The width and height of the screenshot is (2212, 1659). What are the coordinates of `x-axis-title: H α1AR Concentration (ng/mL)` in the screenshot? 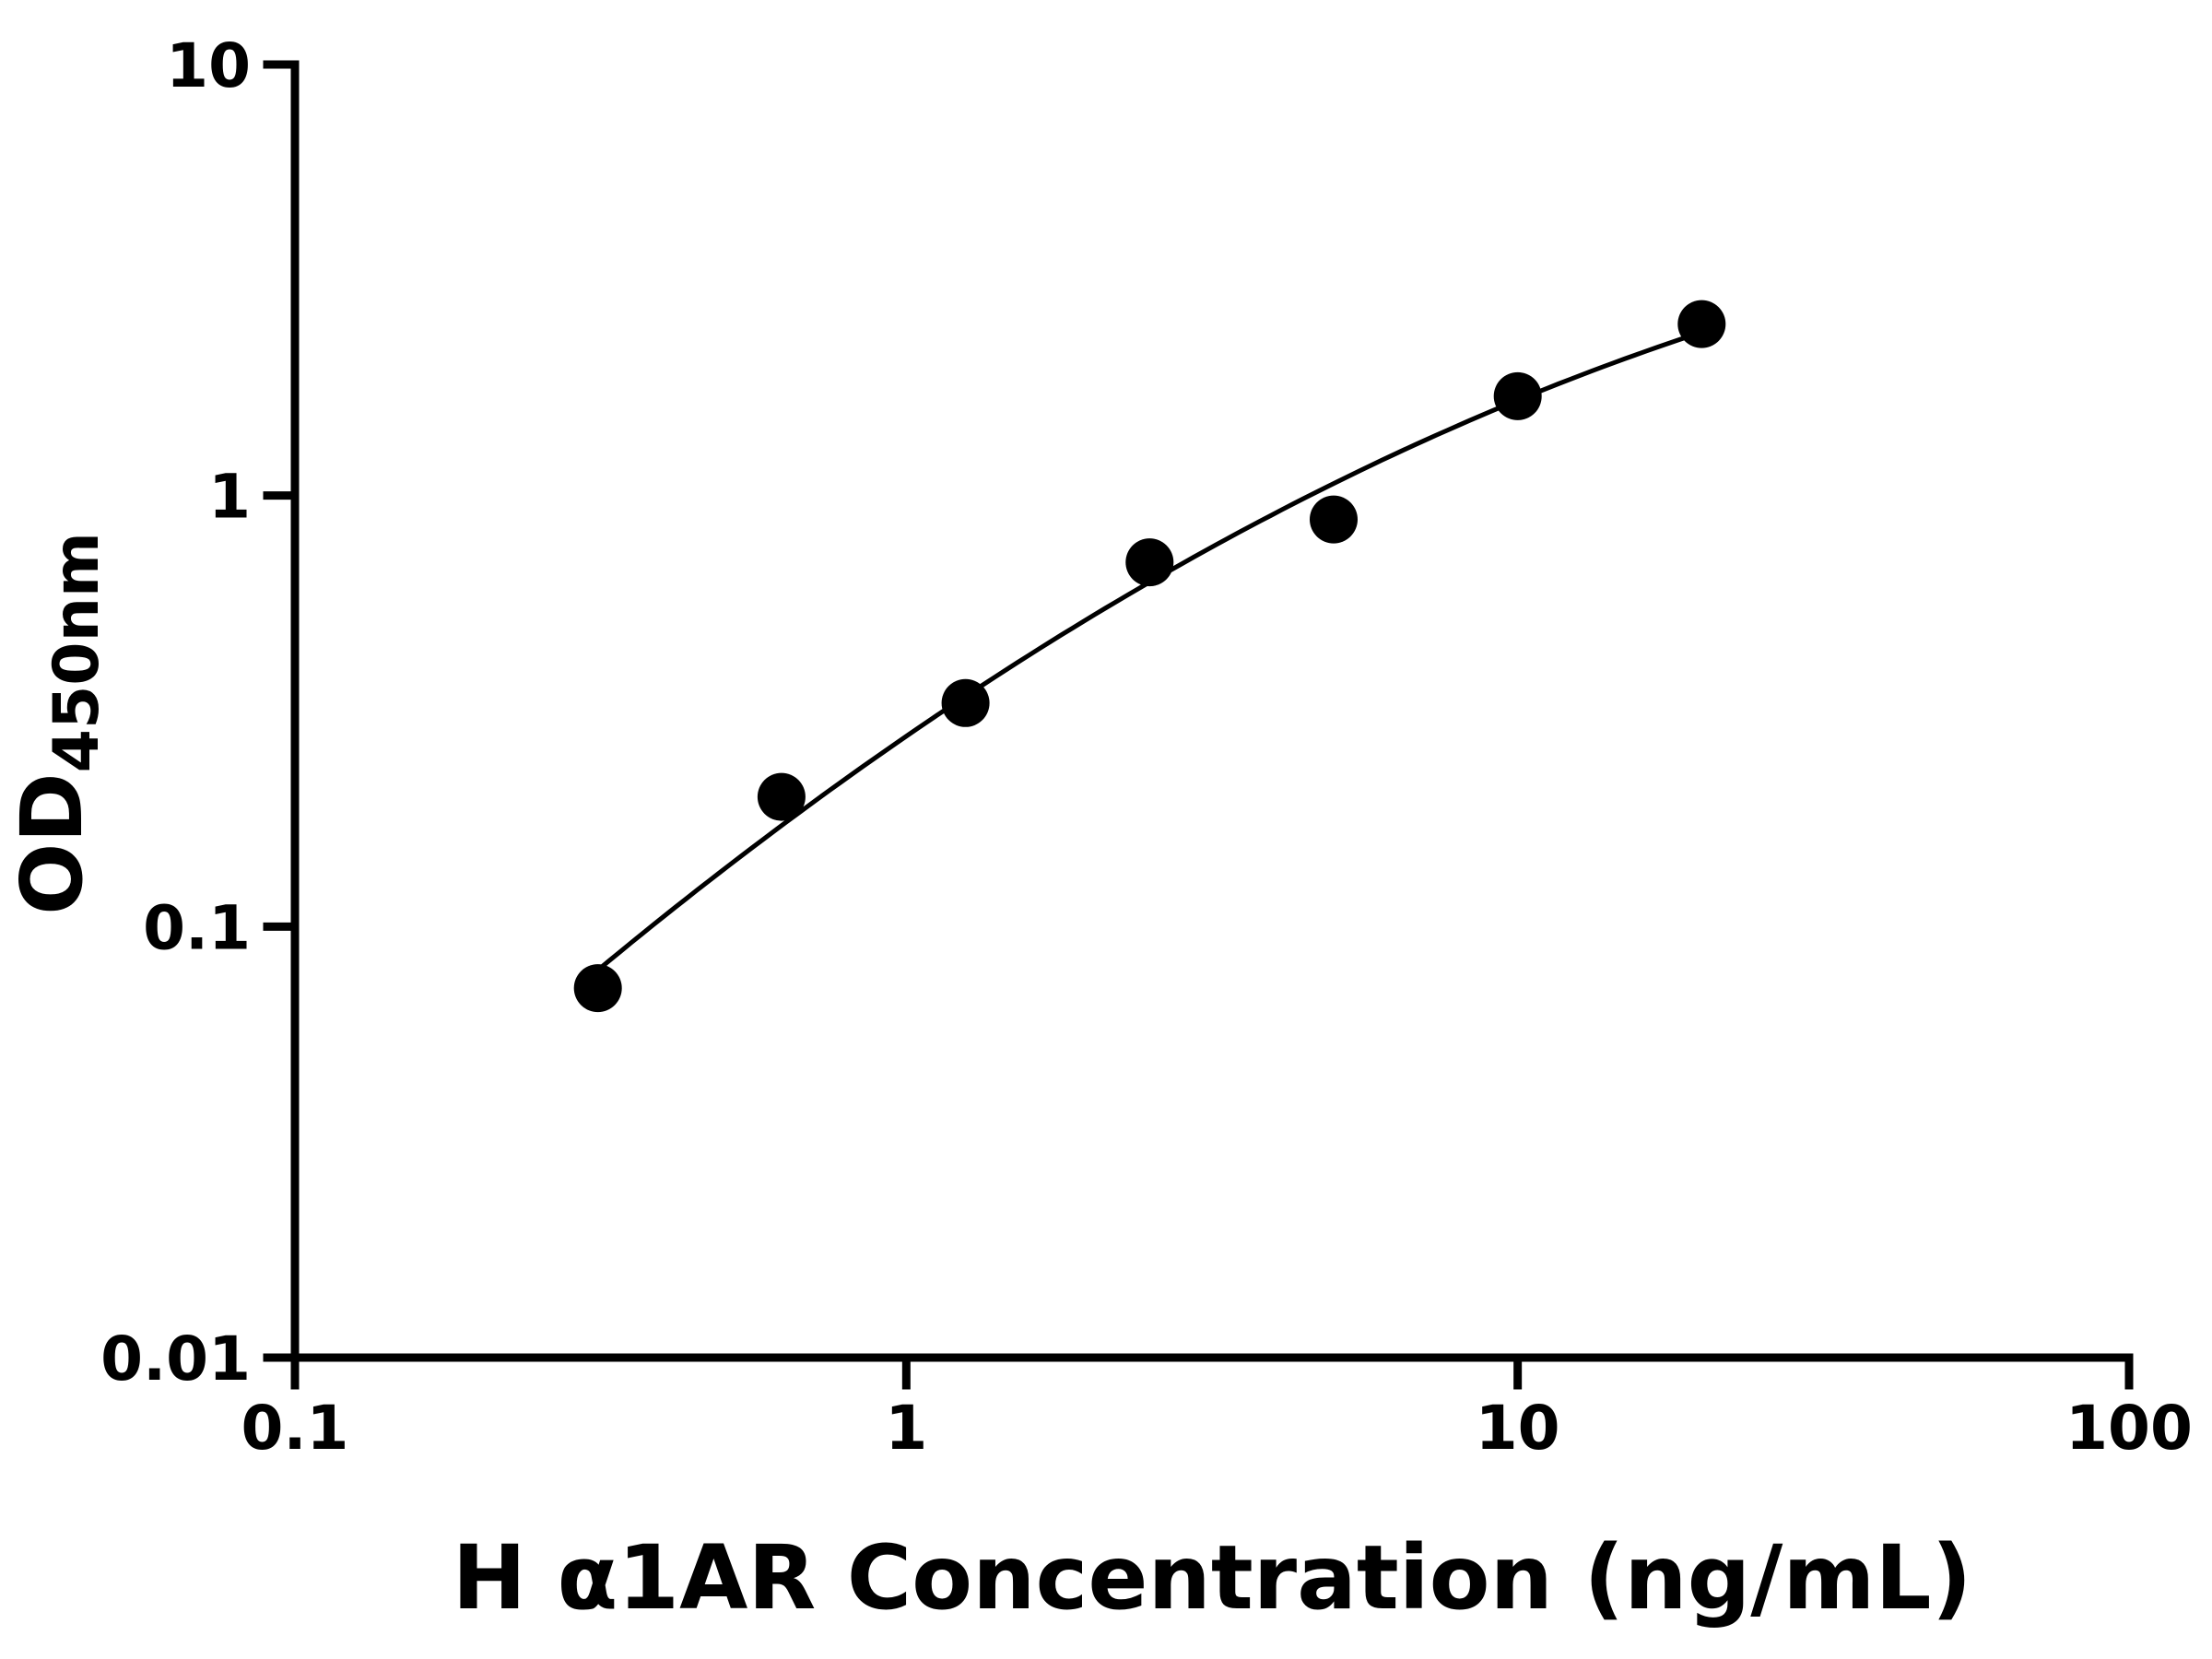 It's located at (1212, 1578).